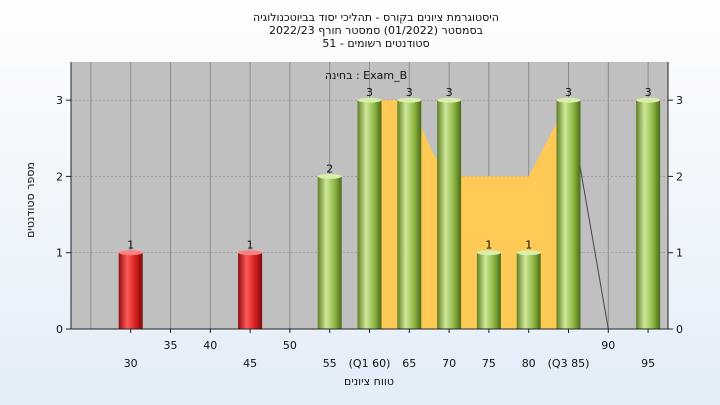 Image resolution: width=720 pixels, height=405 pixels. Describe the element at coordinates (369, 92) in the screenshot. I see `bar-value-60: 3` at that location.